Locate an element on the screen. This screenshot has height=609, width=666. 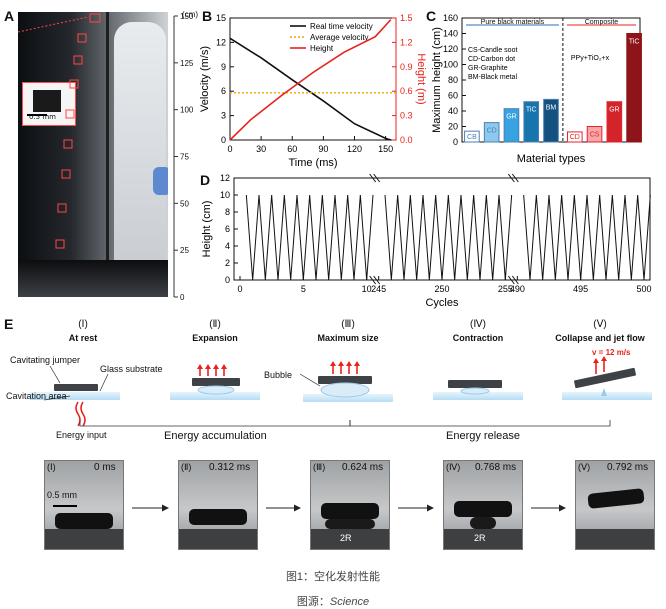
scale-unit: (cm) is located at coordinates (190, 14).